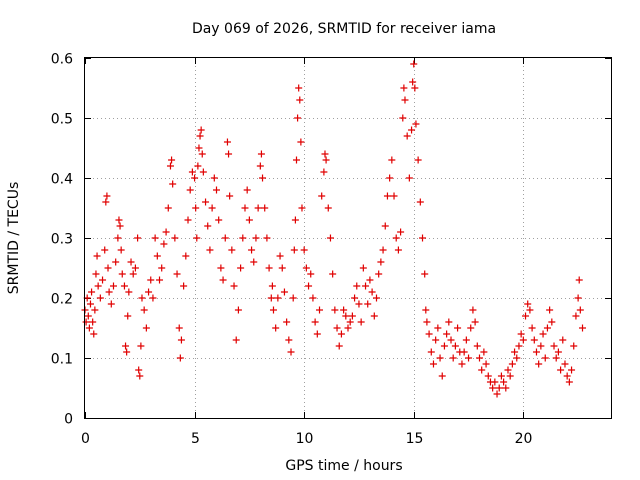 The height and width of the screenshot is (480, 640). What do you see at coordinates (524, 439) in the screenshot?
I see `x-tick-label: 20` at bounding box center [524, 439].